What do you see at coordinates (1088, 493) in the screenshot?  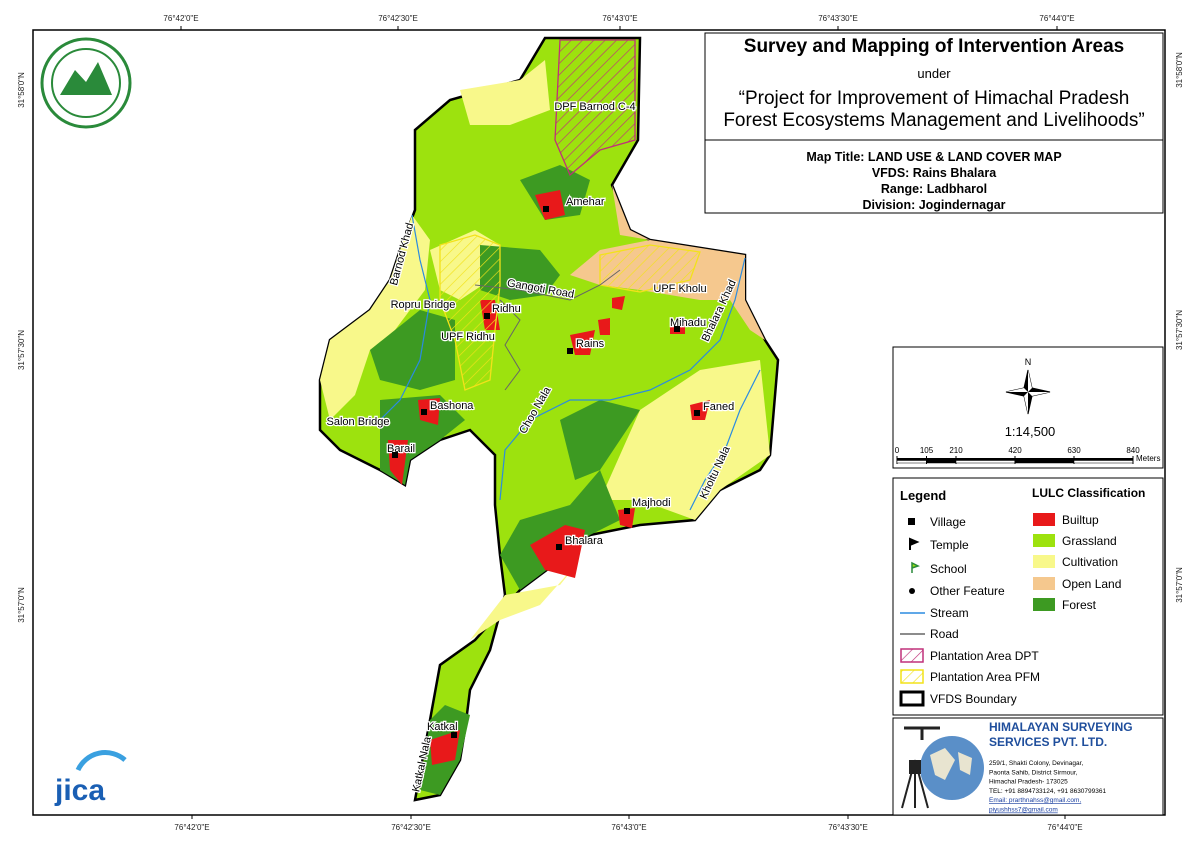 I see `lulc-title: LULC Classification` at bounding box center [1088, 493].